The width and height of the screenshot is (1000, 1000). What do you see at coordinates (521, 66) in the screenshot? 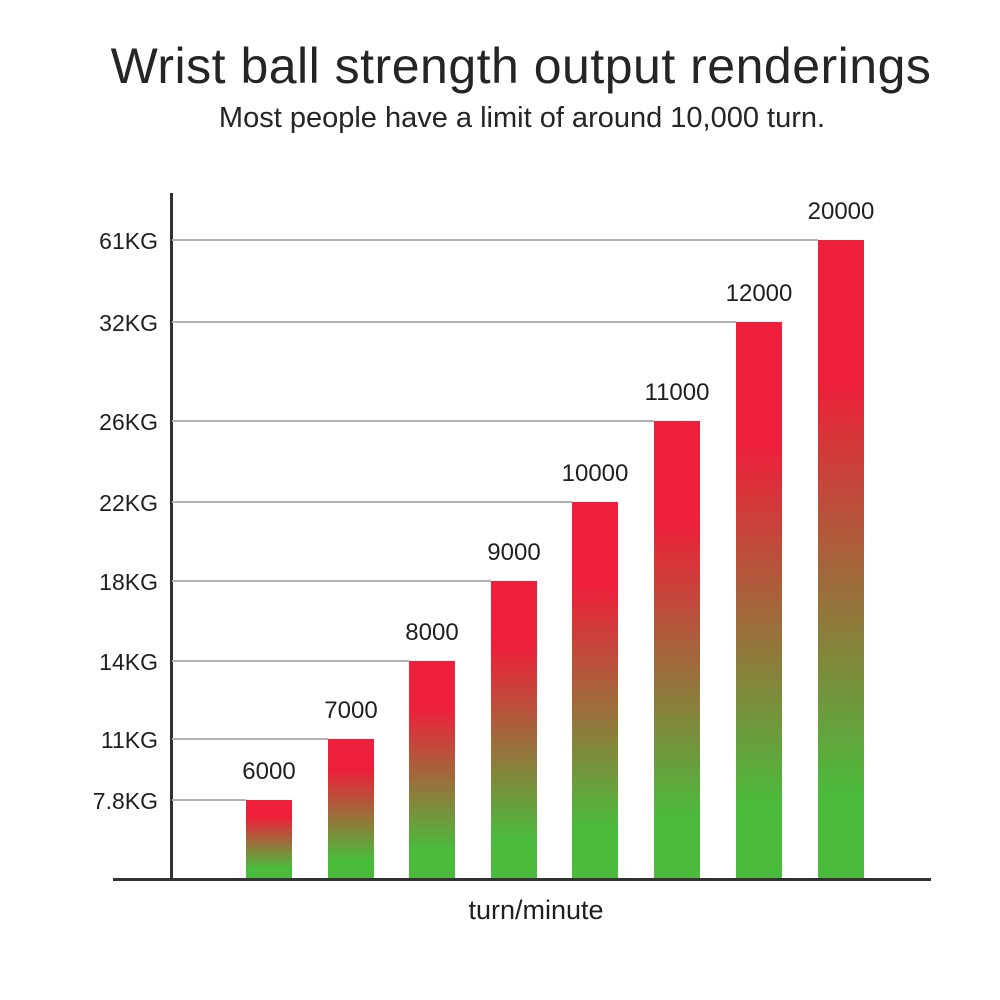
I see `chart-title: Wrist ball strength output renderings` at bounding box center [521, 66].